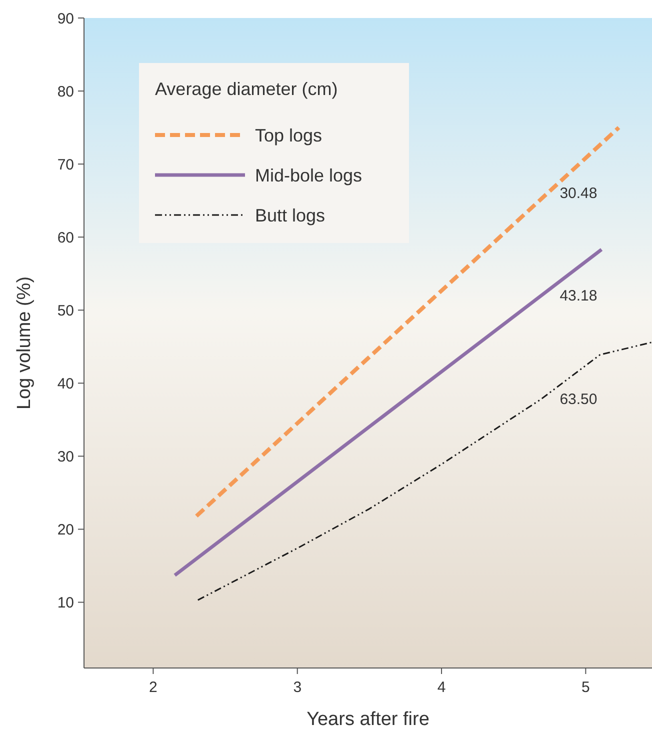 The height and width of the screenshot is (731, 652). Describe the element at coordinates (65, 383) in the screenshot. I see `y-tick-label: 40` at that location.